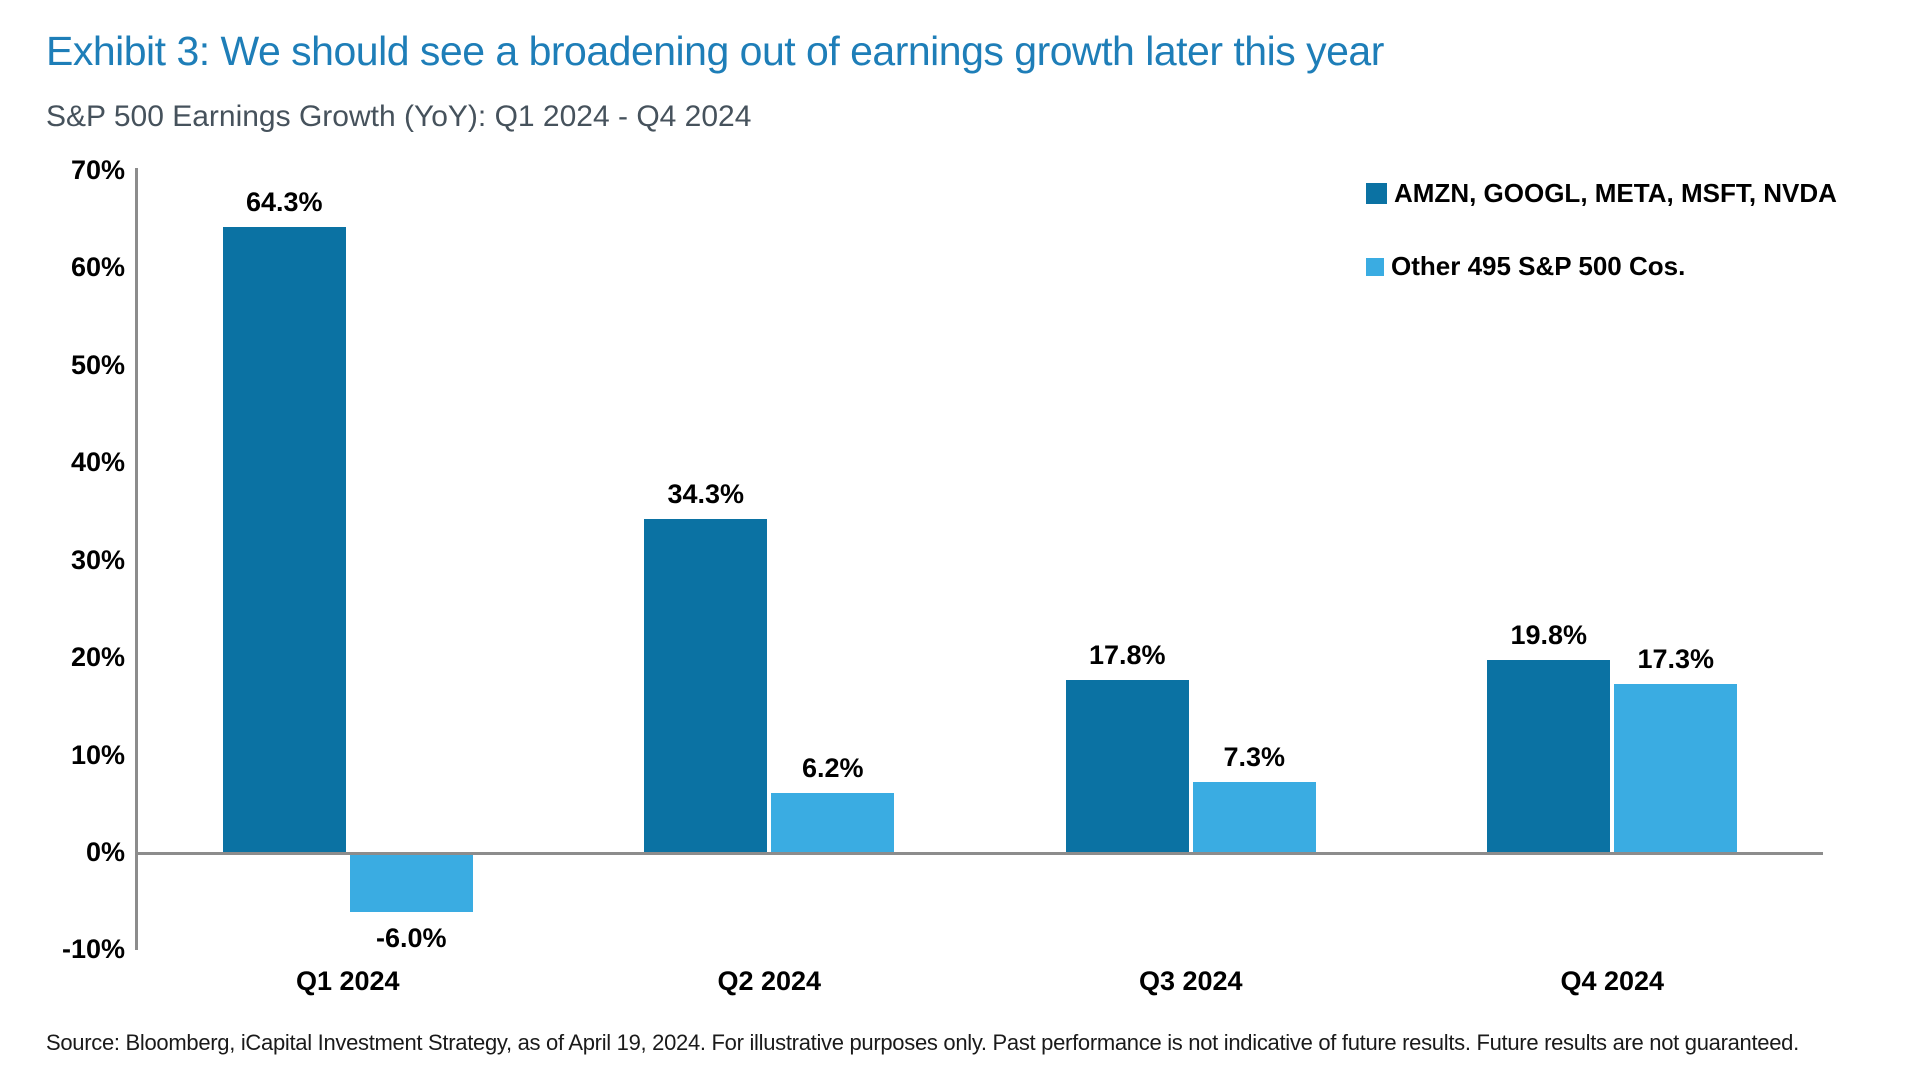 The width and height of the screenshot is (1920, 1080). I want to click on y-axis-tick-label: 40%, so click(97, 462).